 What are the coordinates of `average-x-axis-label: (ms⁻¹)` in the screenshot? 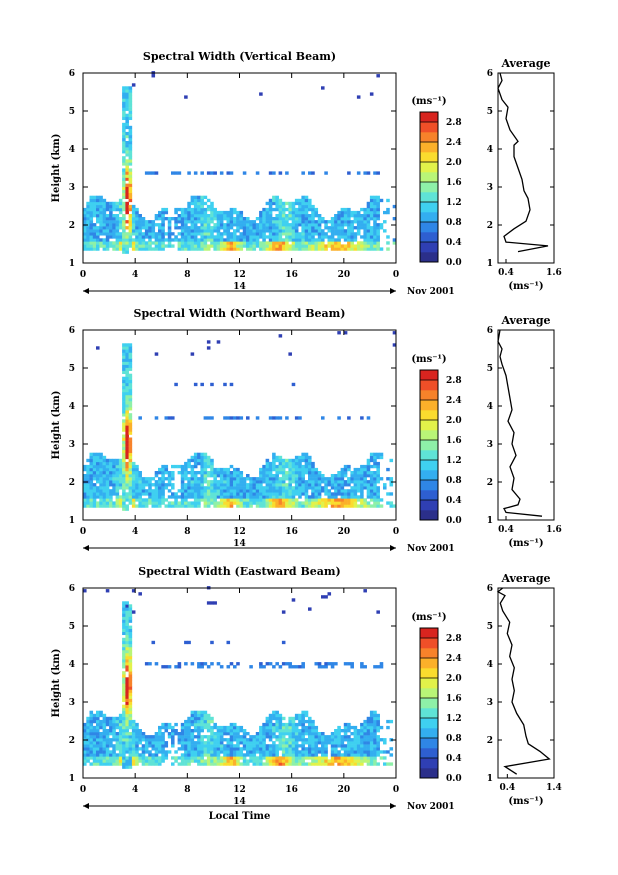 It's located at (525, 543).